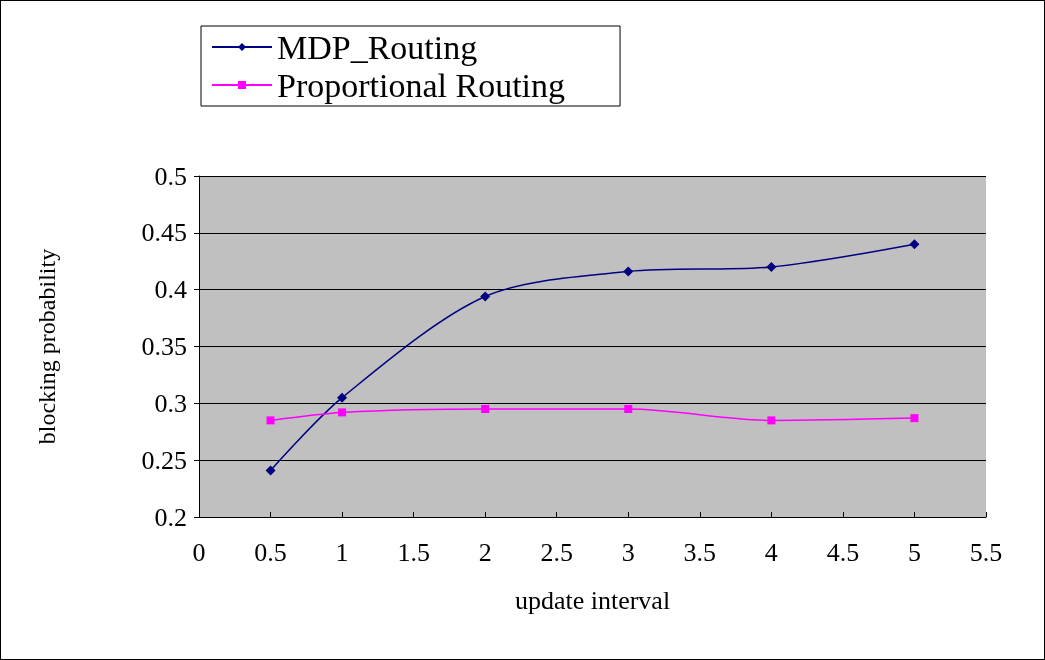  I want to click on legend-label: Proportional Routing, so click(421, 85).